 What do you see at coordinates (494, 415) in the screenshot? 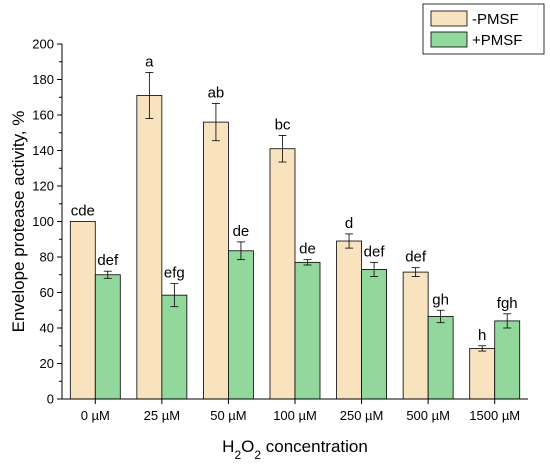
I see `x-tick-label: 1500 µM` at bounding box center [494, 415].